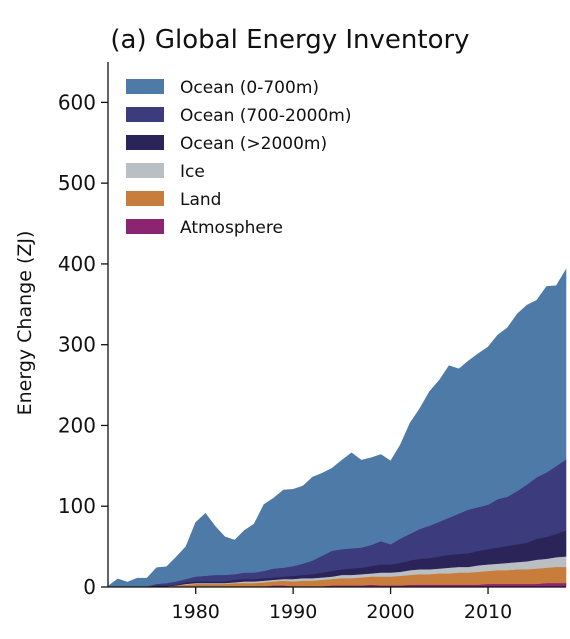  Describe the element at coordinates (145, 170) in the screenshot. I see `legend-swatch-ice` at that location.